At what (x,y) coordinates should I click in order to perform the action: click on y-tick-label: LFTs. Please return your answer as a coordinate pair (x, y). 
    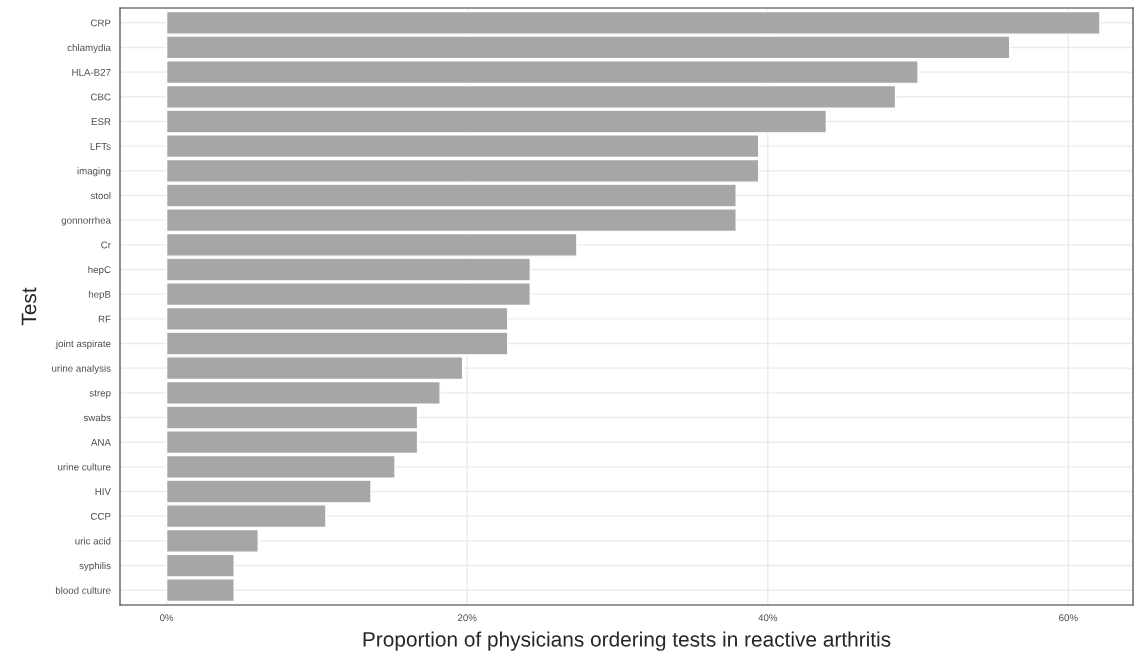
    Looking at the image, I should click on (100, 146).